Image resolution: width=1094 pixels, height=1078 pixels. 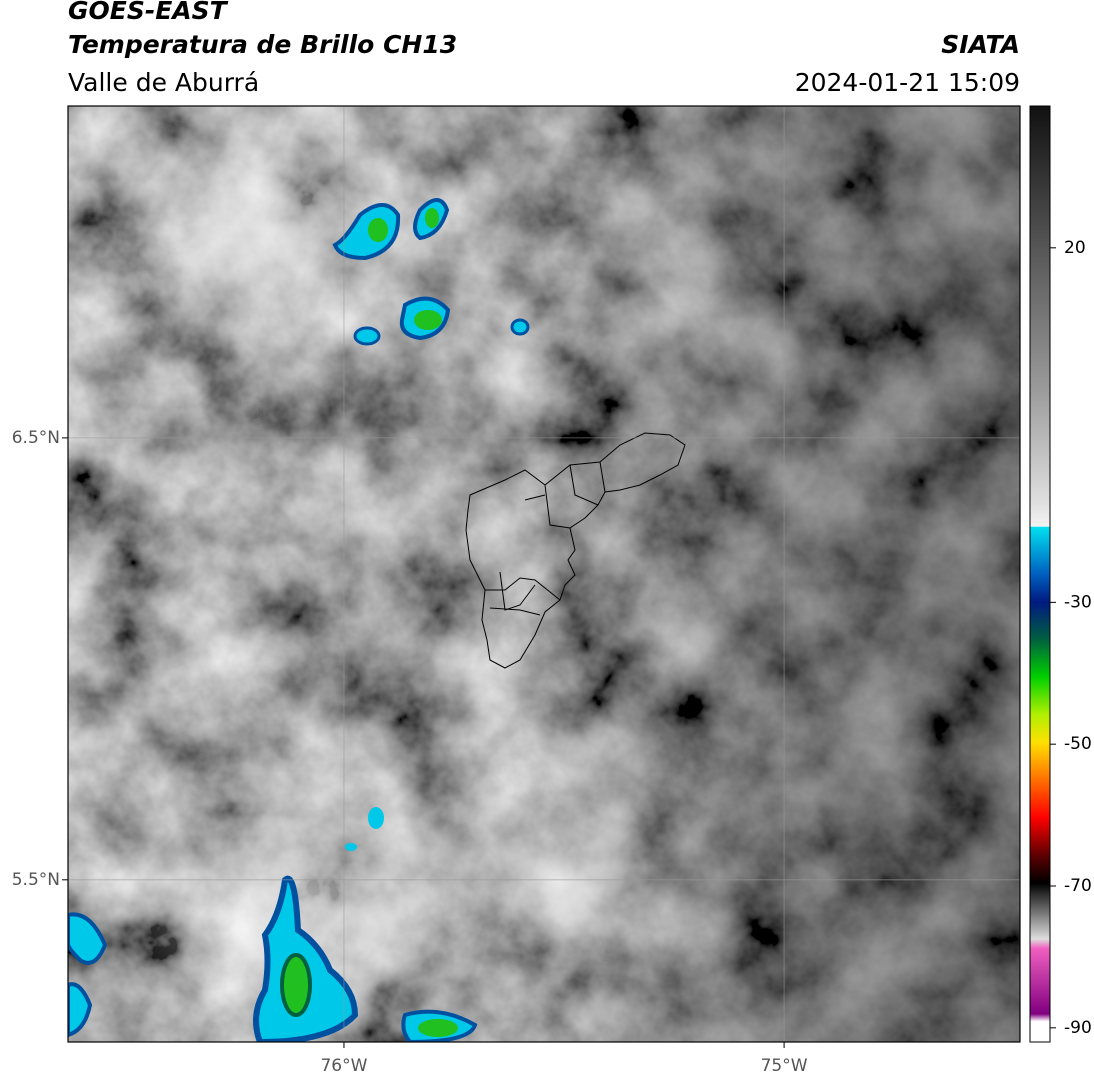 What do you see at coordinates (784, 1066) in the screenshot?
I see `x-tick-label: 75°W` at bounding box center [784, 1066].